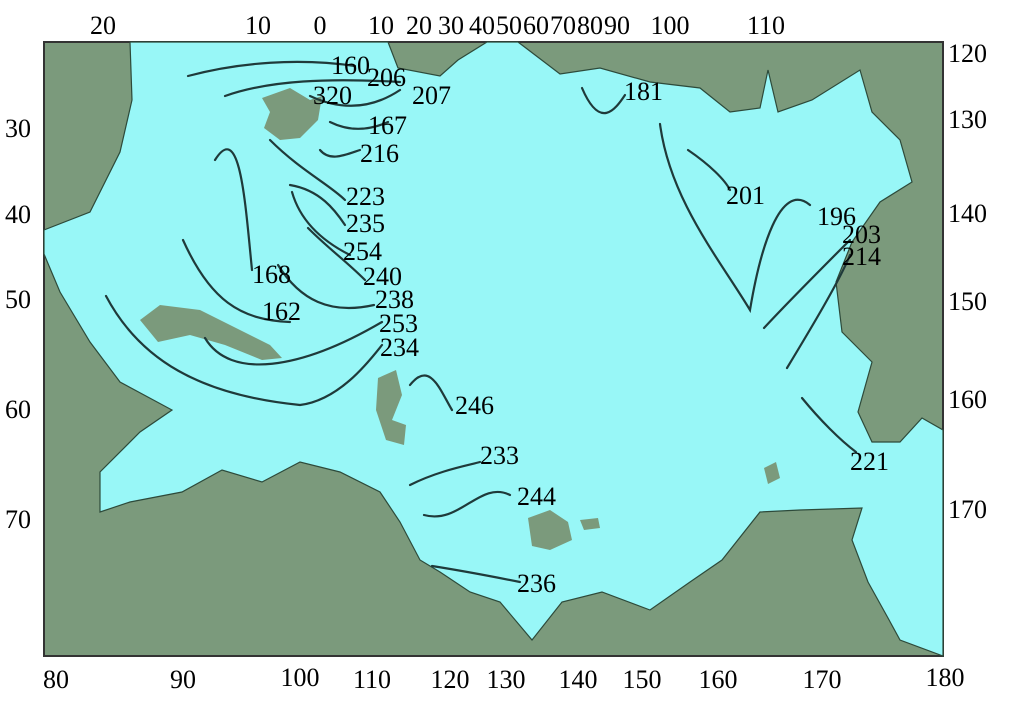  What do you see at coordinates (365, 196) in the screenshot?
I see `contour-label: 223` at bounding box center [365, 196].